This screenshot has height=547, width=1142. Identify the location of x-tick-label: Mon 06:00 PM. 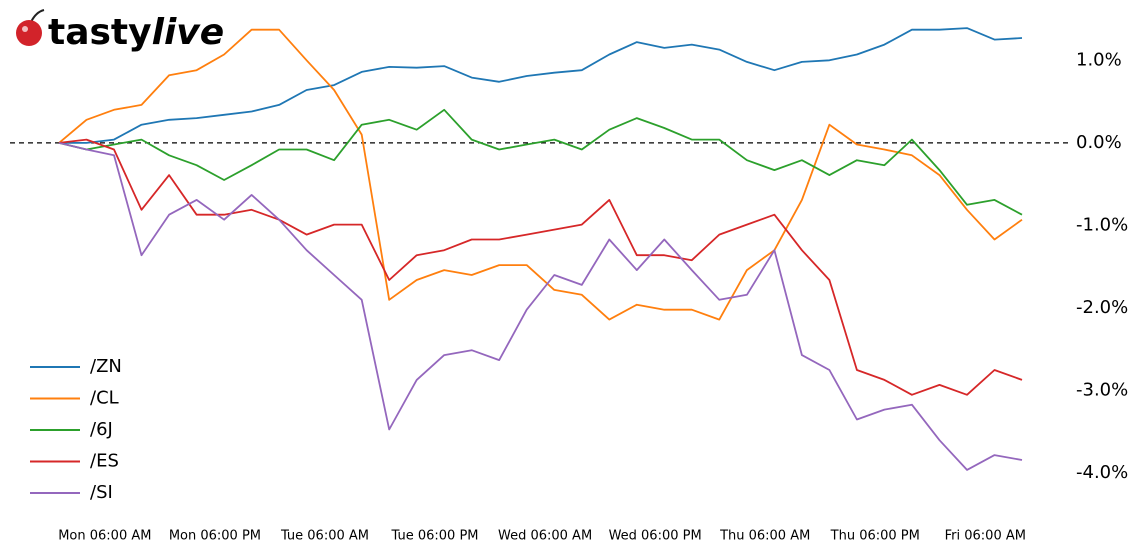
(215, 536).